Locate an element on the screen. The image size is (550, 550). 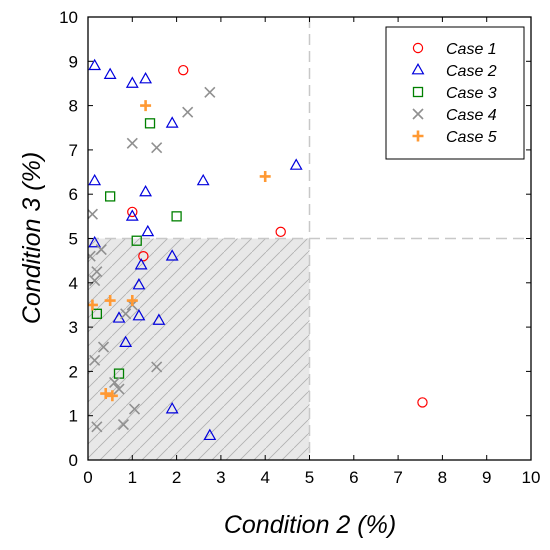
legend-item: Case 2 is located at coordinates (454, 71).